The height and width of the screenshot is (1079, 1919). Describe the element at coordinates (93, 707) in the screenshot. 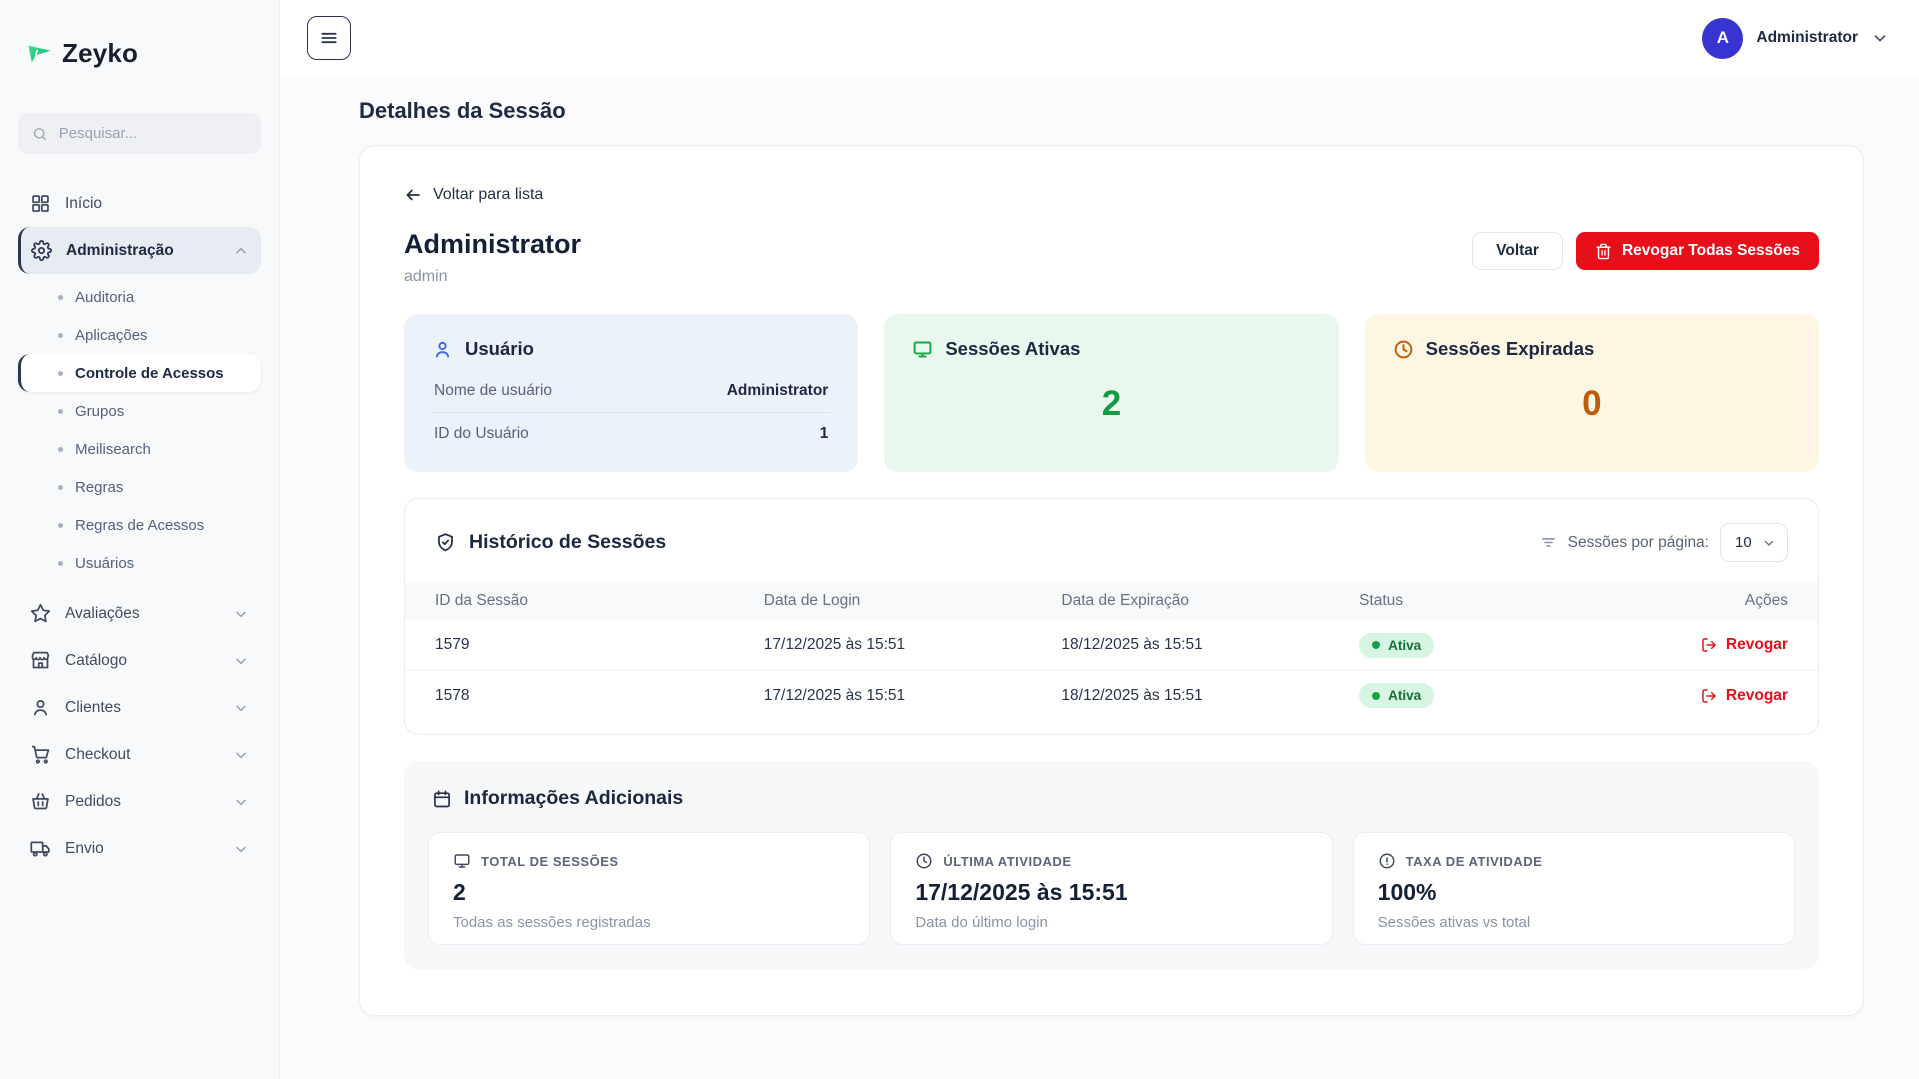

I see `sidebar-item-label: Clientes` at that location.